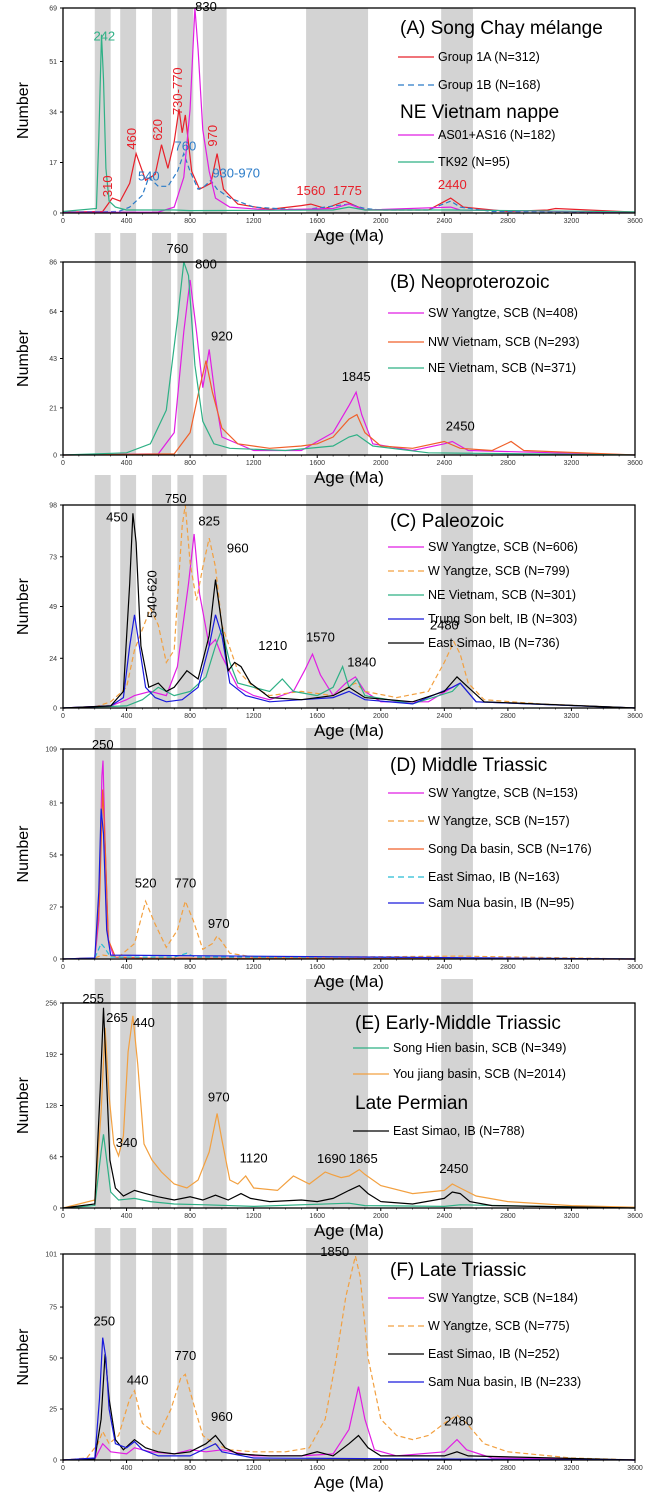 This screenshot has width=646, height=1493. I want to click on peak-label: 1775, so click(347, 190).